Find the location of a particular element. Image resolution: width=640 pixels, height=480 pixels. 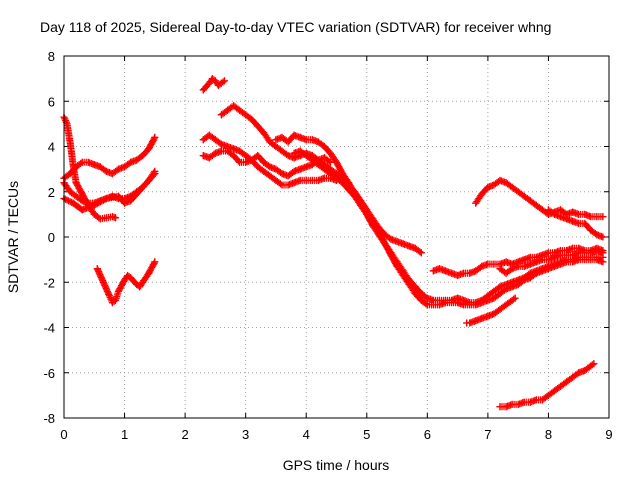

y-tick-label: 0 is located at coordinates (51, 237).